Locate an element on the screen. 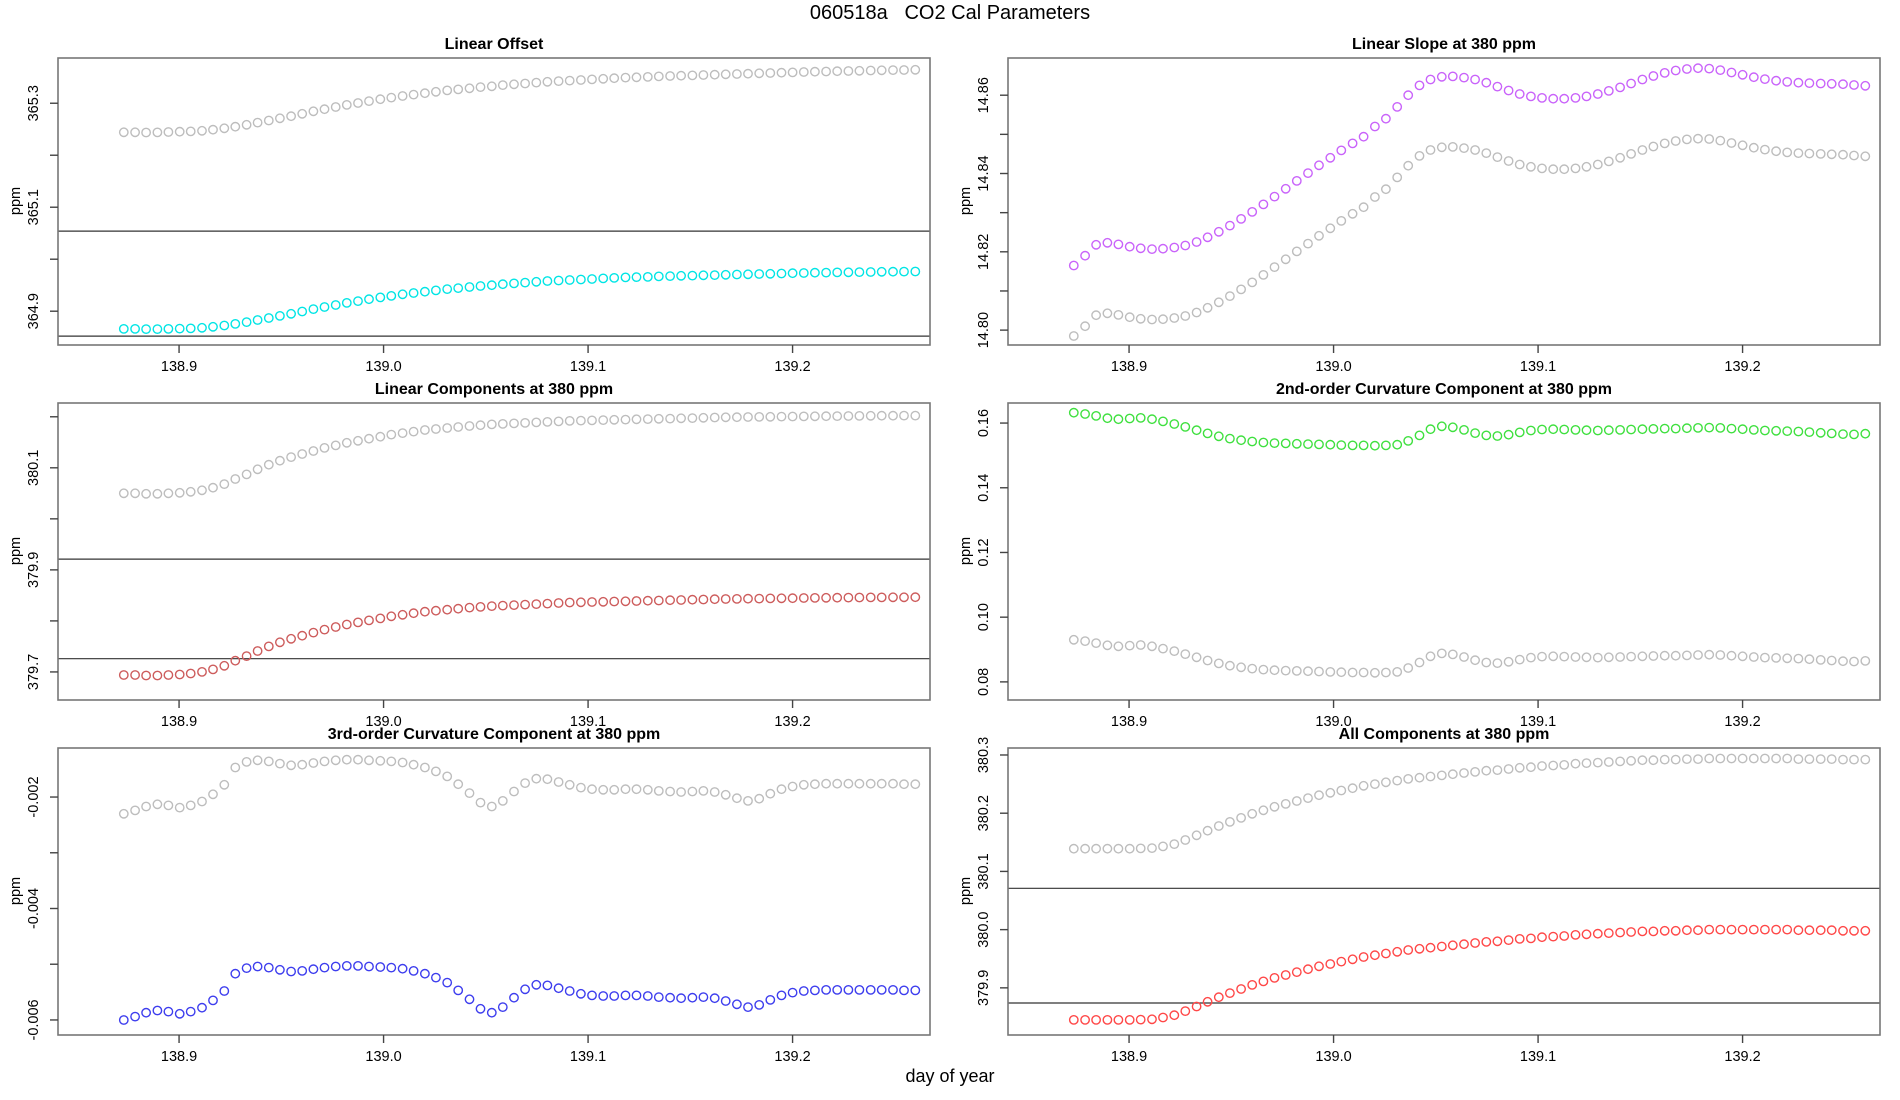  x-tick-label: 139.0 is located at coordinates (383, 722).